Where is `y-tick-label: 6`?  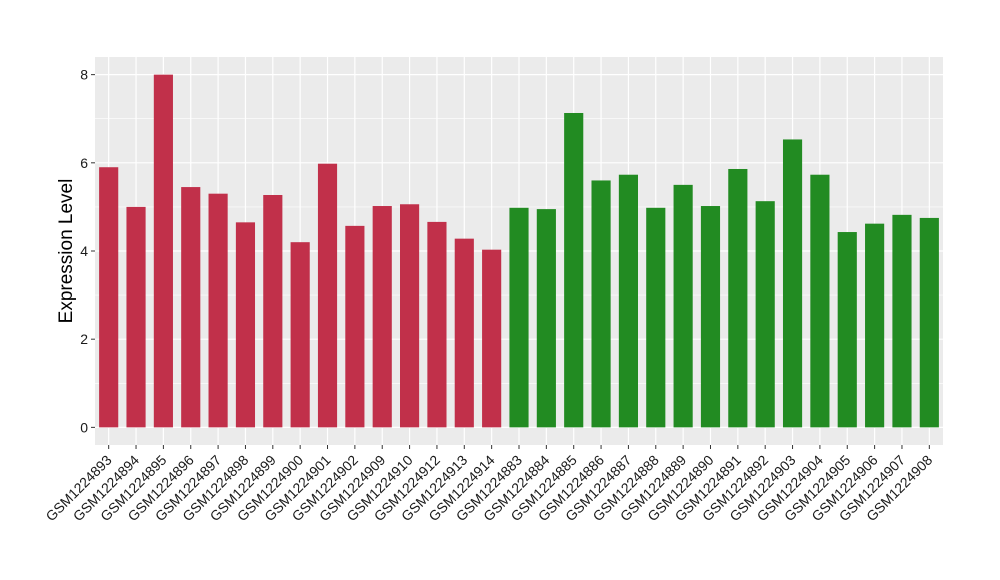
y-tick-label: 6 is located at coordinates (84, 163).